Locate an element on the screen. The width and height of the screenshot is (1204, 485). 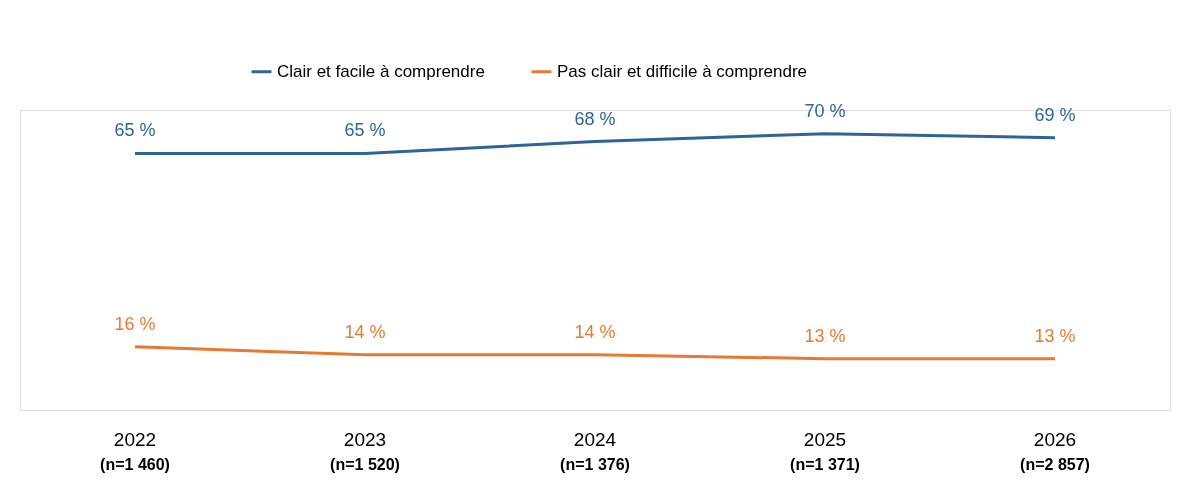
legend-label: Pas clair et difficile à comprendre is located at coordinates (682, 71).